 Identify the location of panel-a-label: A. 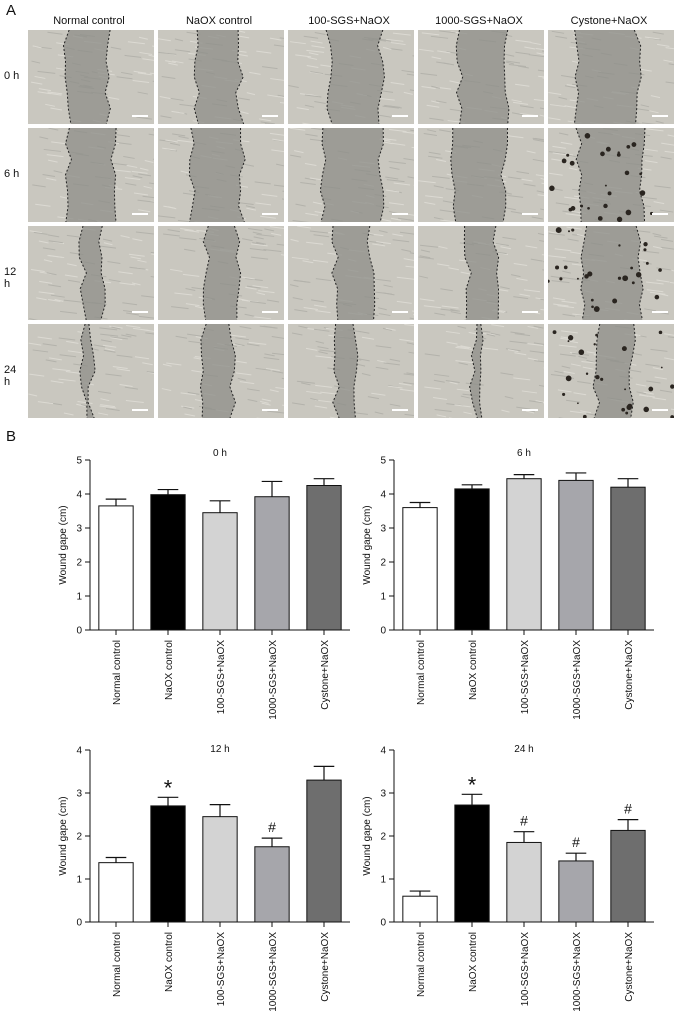
(11, 10).